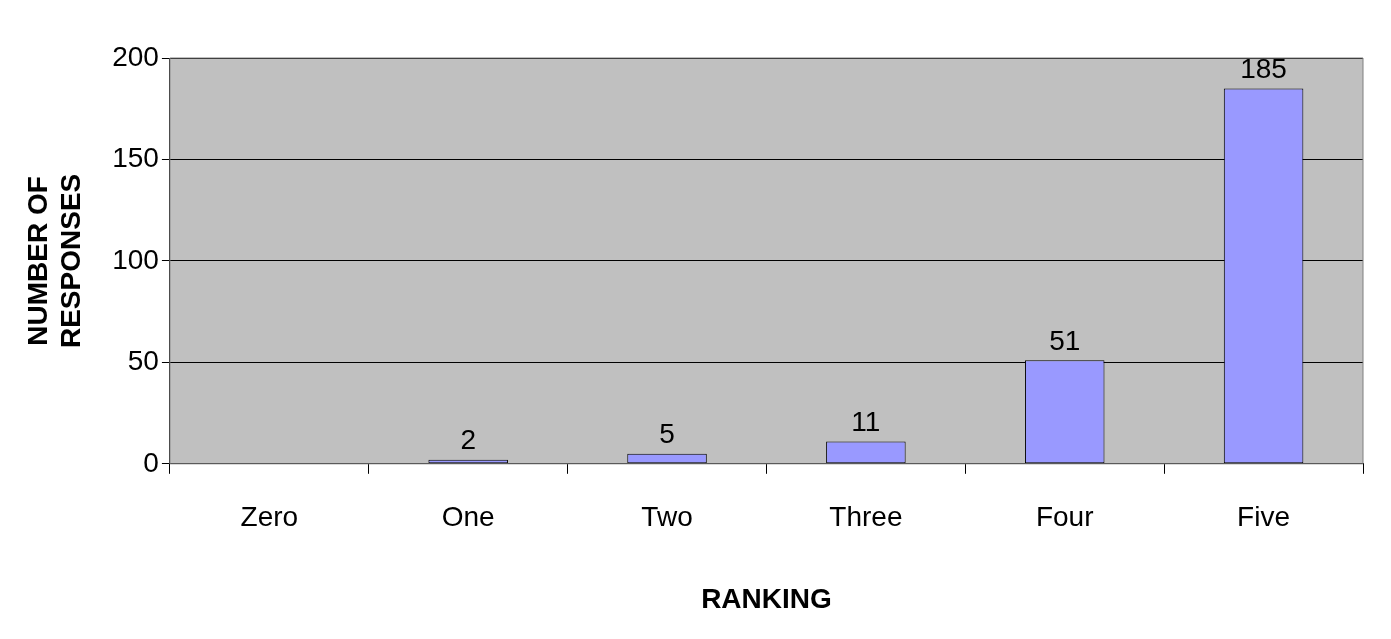 Image resolution: width=1391 pixels, height=639 pixels. I want to click on x-tick-label: Two, so click(667, 517).